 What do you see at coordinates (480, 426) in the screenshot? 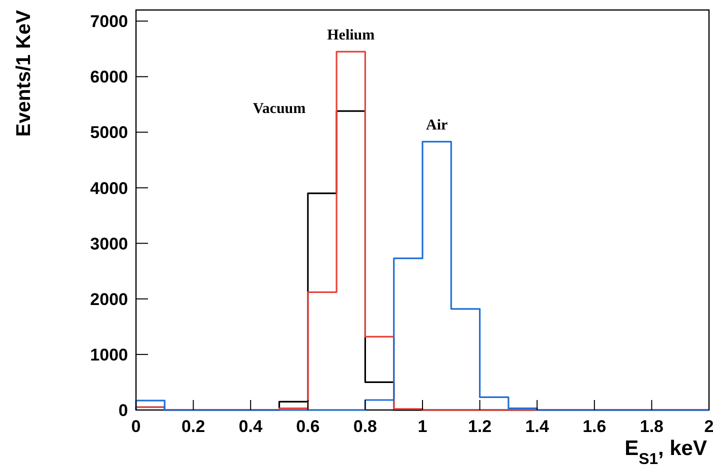
I see `x-tick-label: 1.2` at bounding box center [480, 426].